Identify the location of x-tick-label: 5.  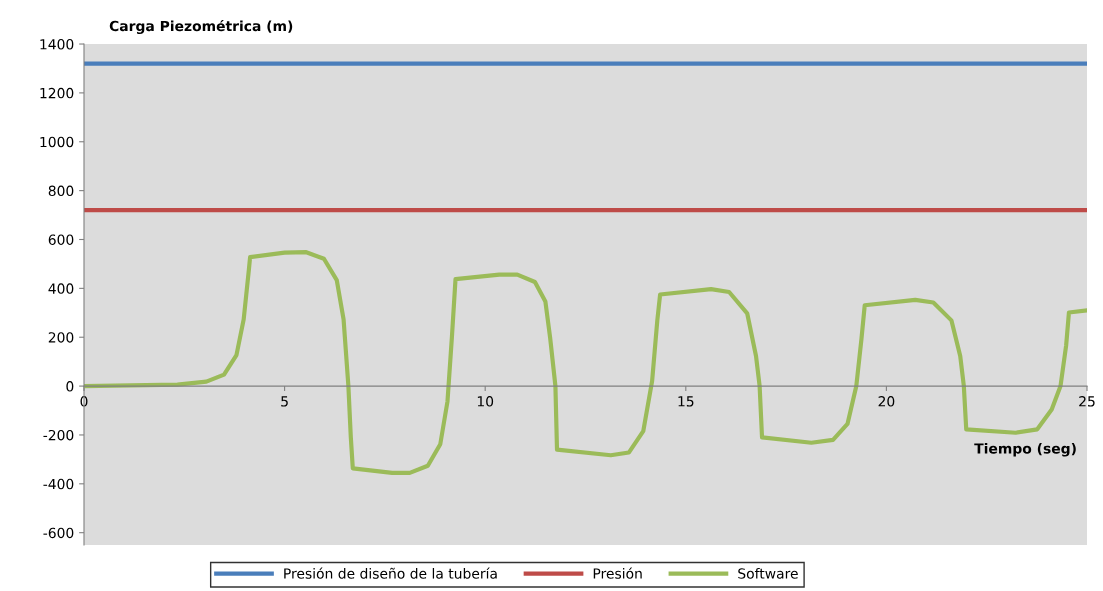
(284, 401).